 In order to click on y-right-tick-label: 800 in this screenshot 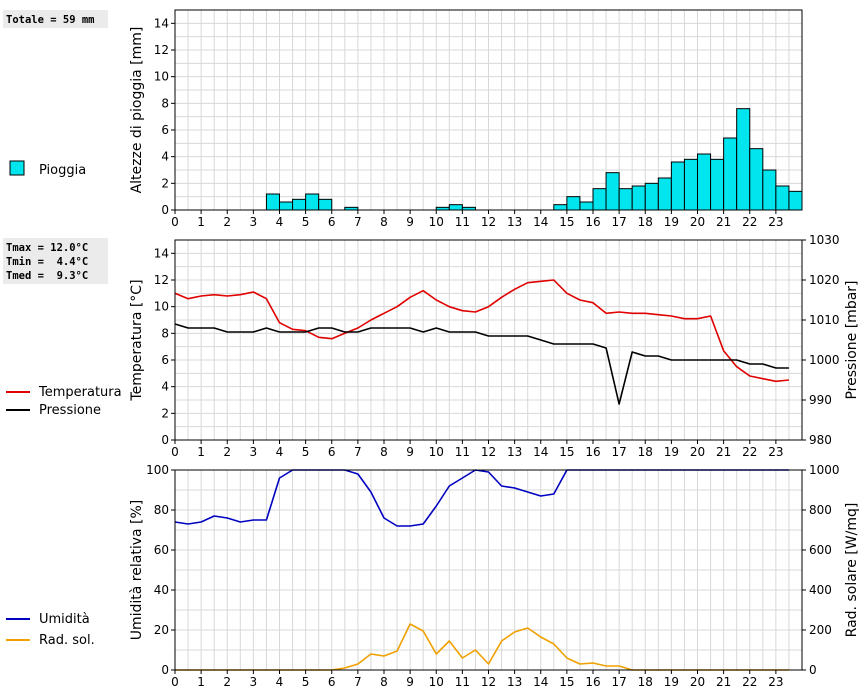, I will do `click(820, 510)`.